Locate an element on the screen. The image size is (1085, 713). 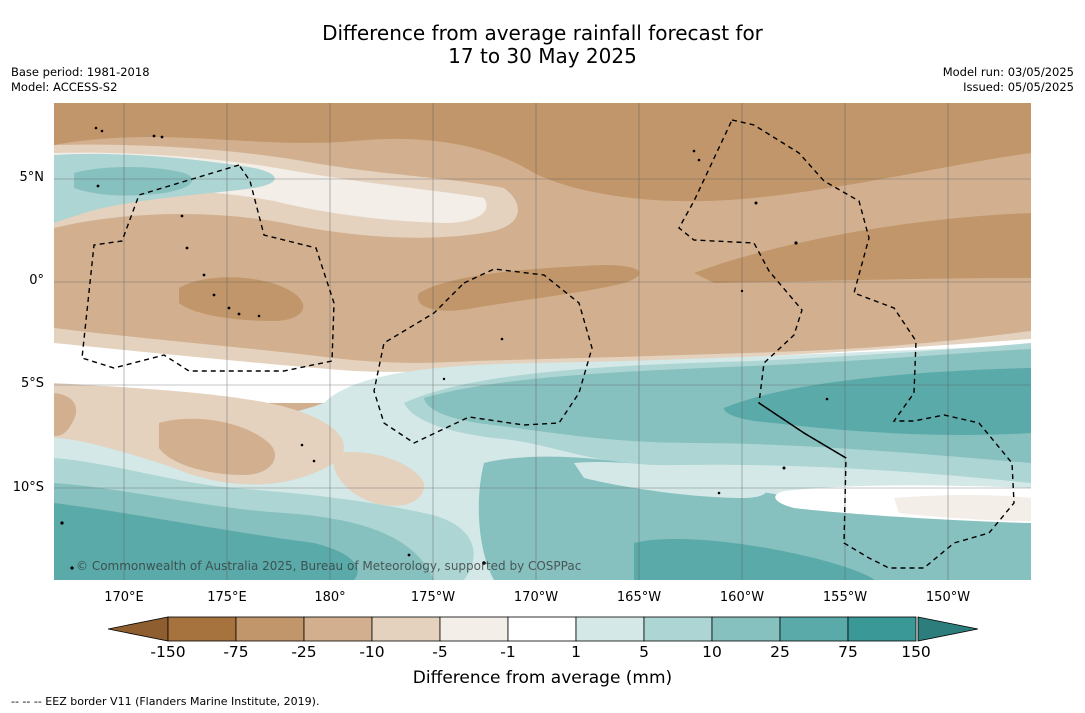
dry-patch-west is located at coordinates (241, 299).